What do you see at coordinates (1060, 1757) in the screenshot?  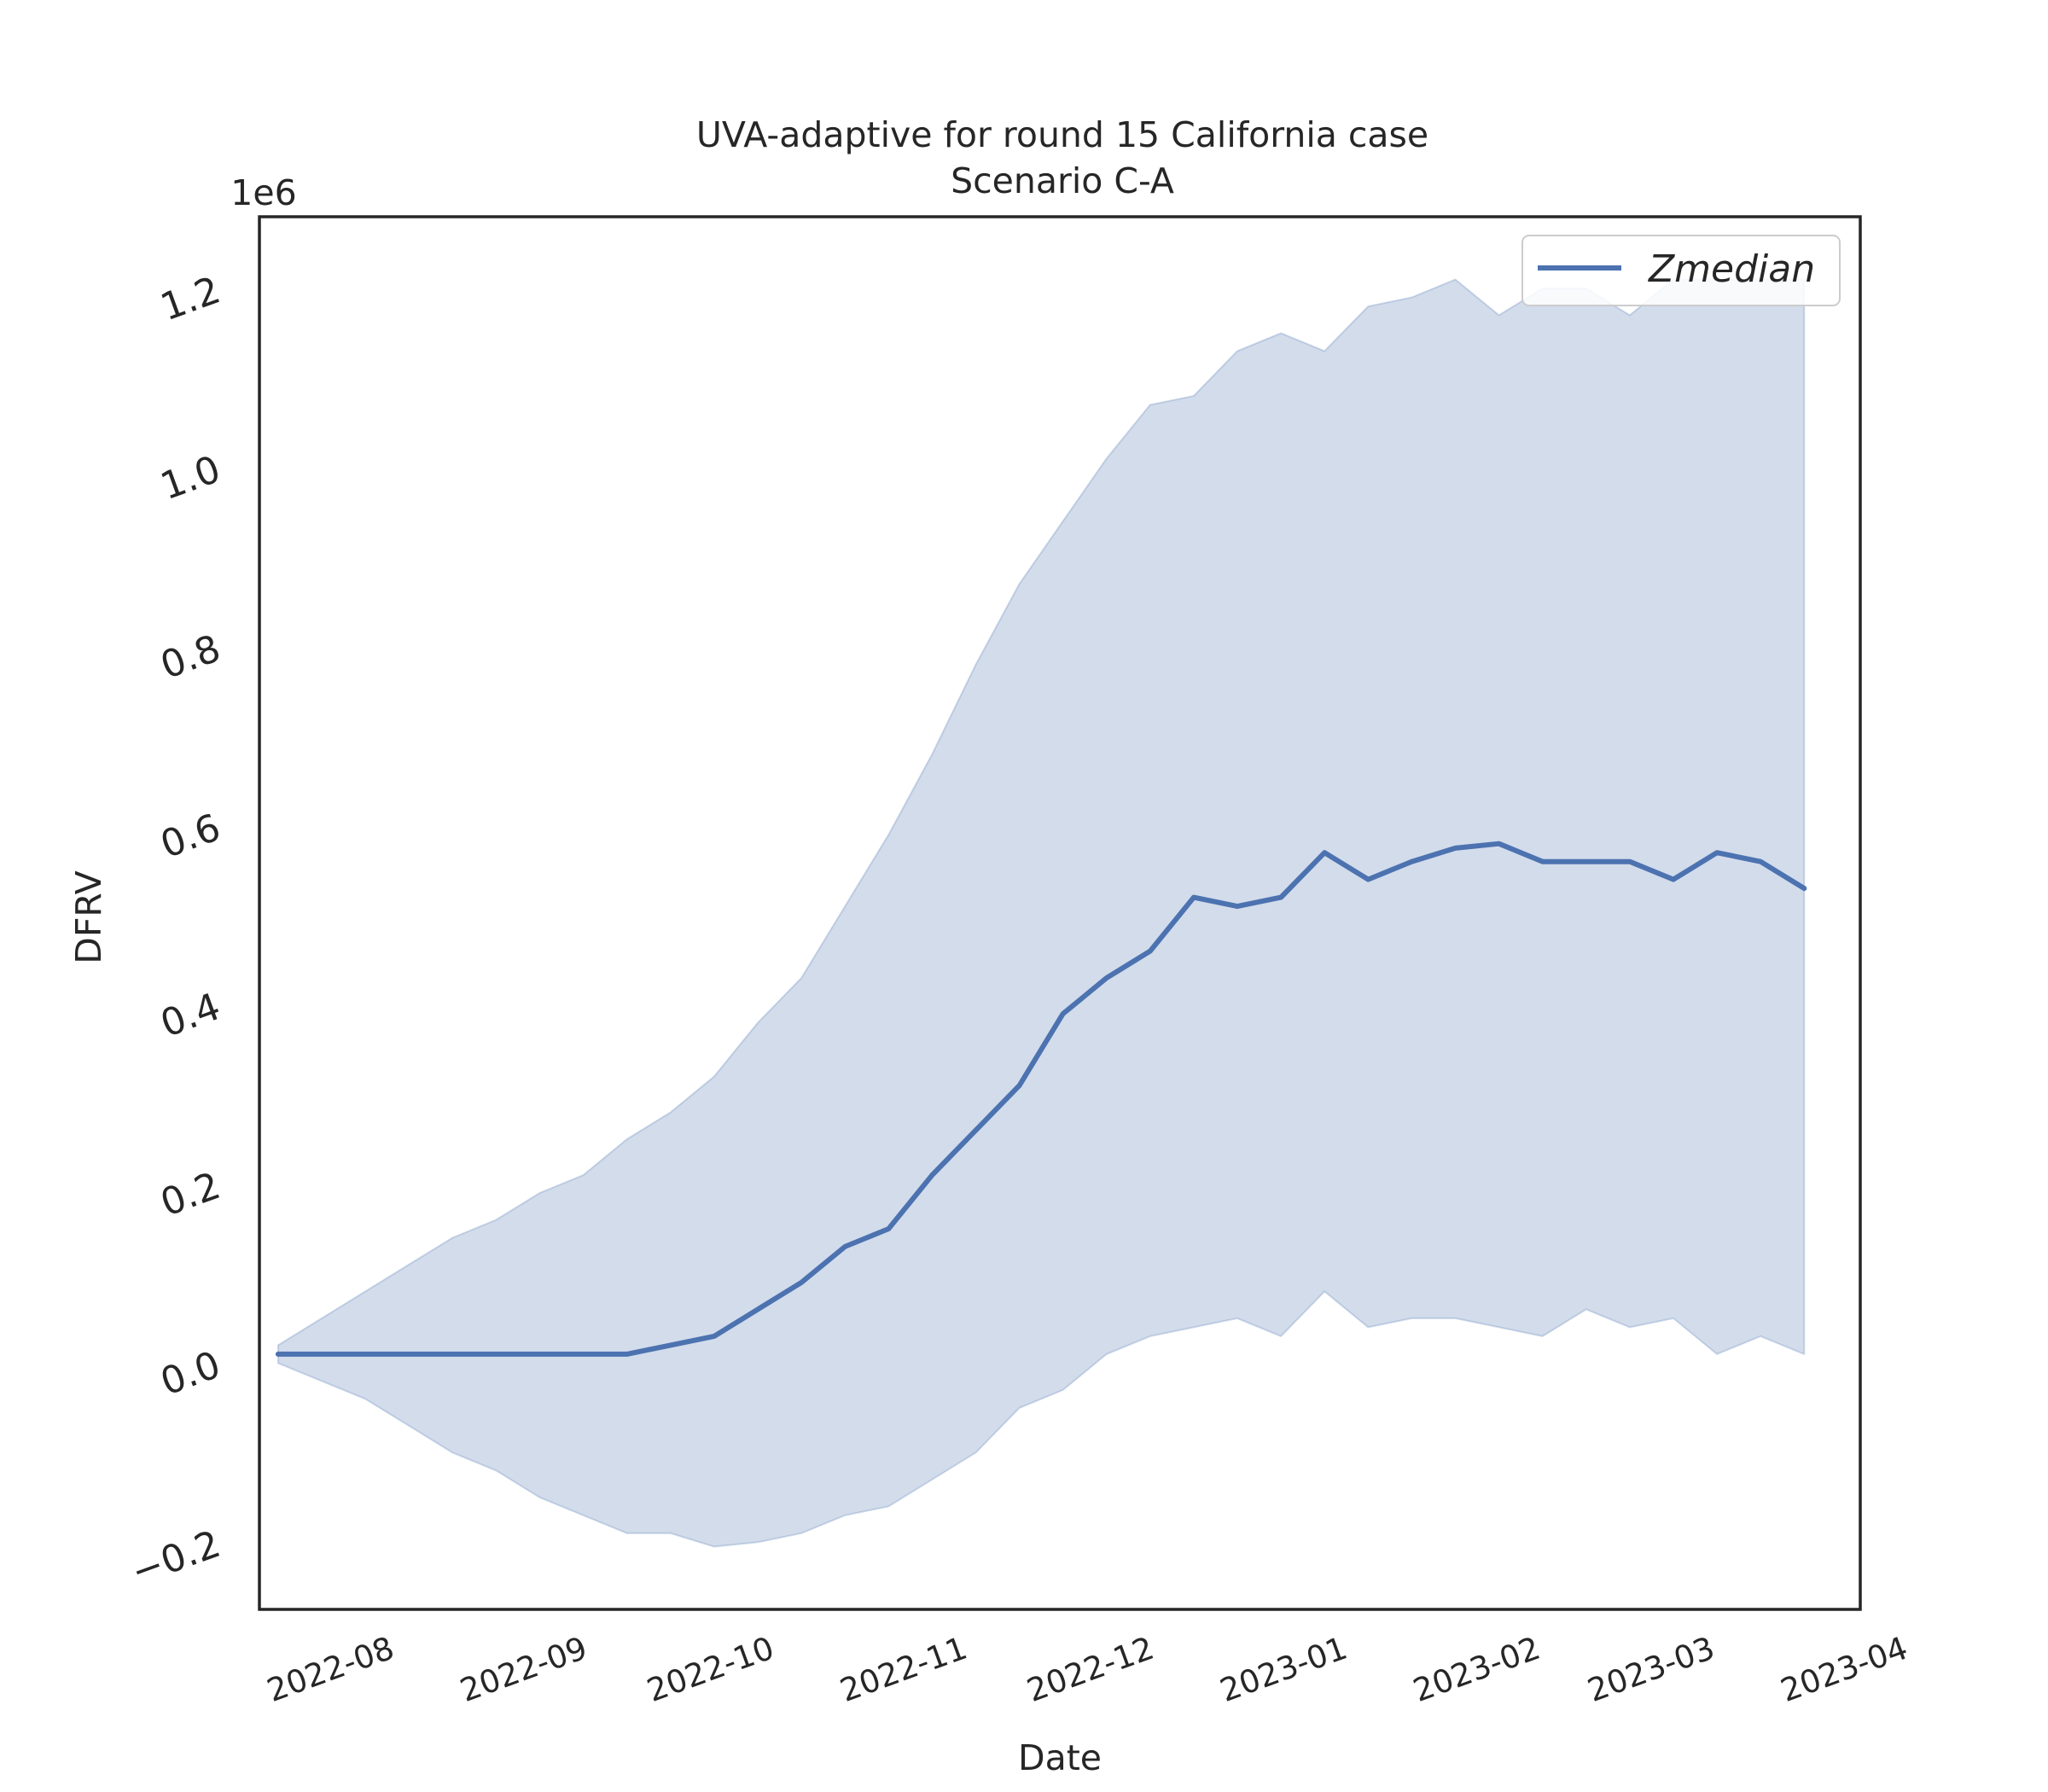 I see `x-axis-label: Date` at bounding box center [1060, 1757].